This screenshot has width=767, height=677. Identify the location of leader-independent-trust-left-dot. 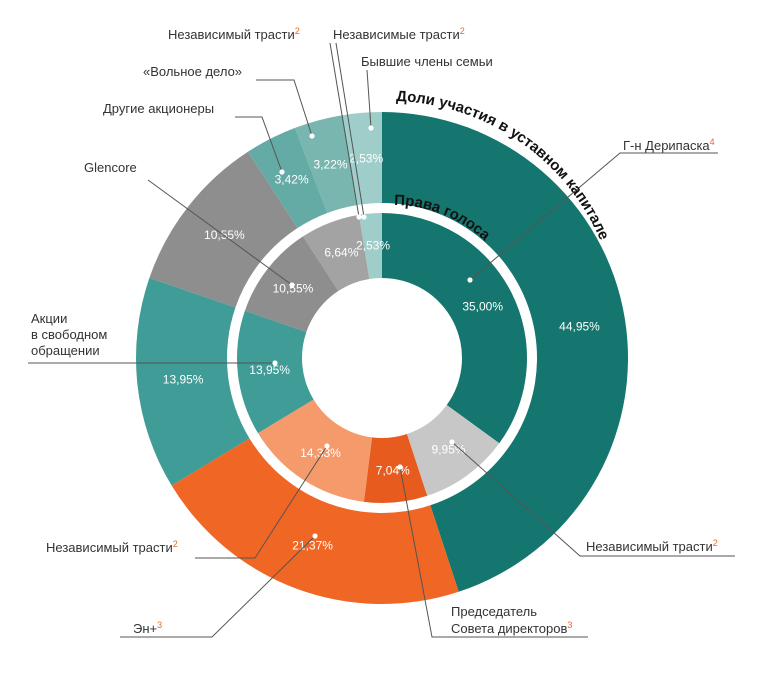
(327, 446).